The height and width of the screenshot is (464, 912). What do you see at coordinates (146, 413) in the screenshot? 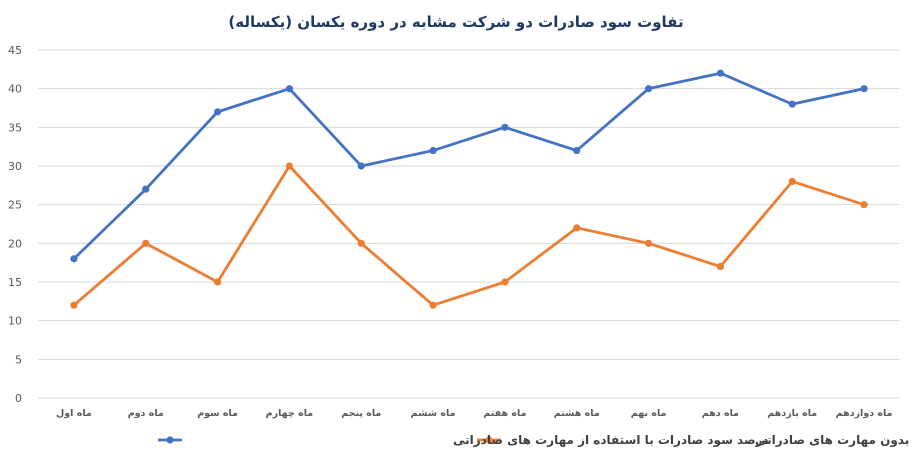
I see `x-tick-label-1: ماه دوم` at bounding box center [146, 413].